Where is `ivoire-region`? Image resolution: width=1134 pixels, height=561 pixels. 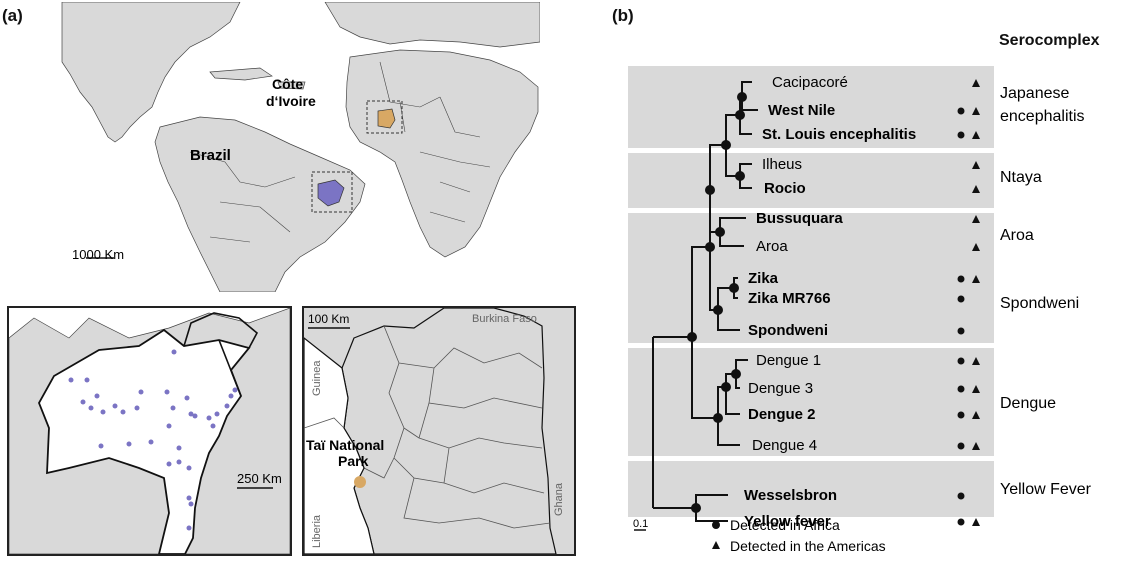
ivoire-region is located at coordinates (386, 118).